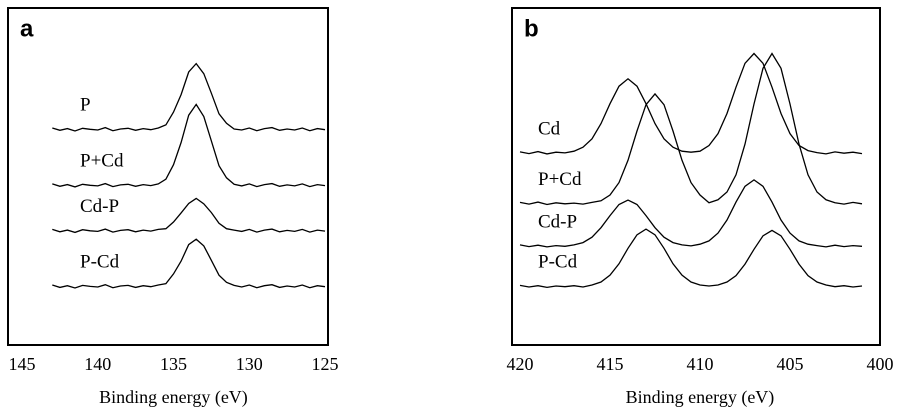  What do you see at coordinates (27, 28) in the screenshot?
I see `panel-label: a` at bounding box center [27, 28].